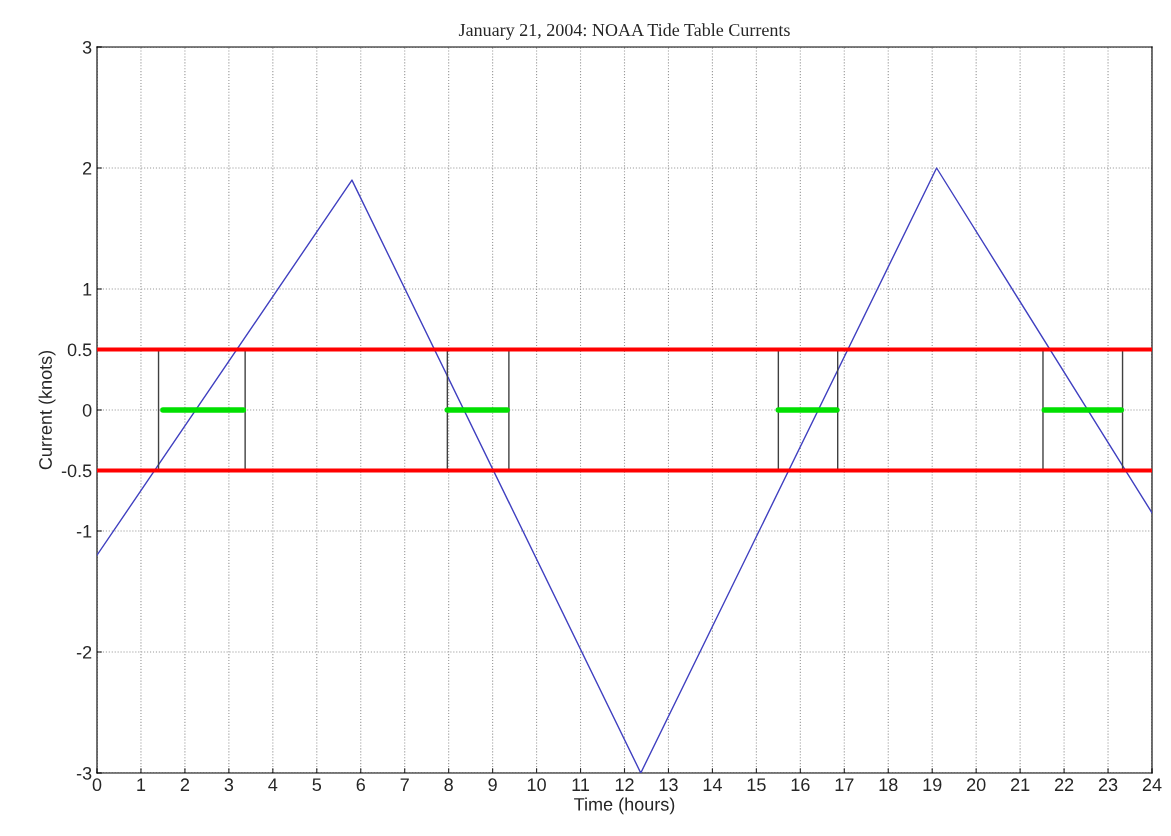 This screenshot has width=1171, height=836. I want to click on x-tick-label: 11, so click(581, 784).